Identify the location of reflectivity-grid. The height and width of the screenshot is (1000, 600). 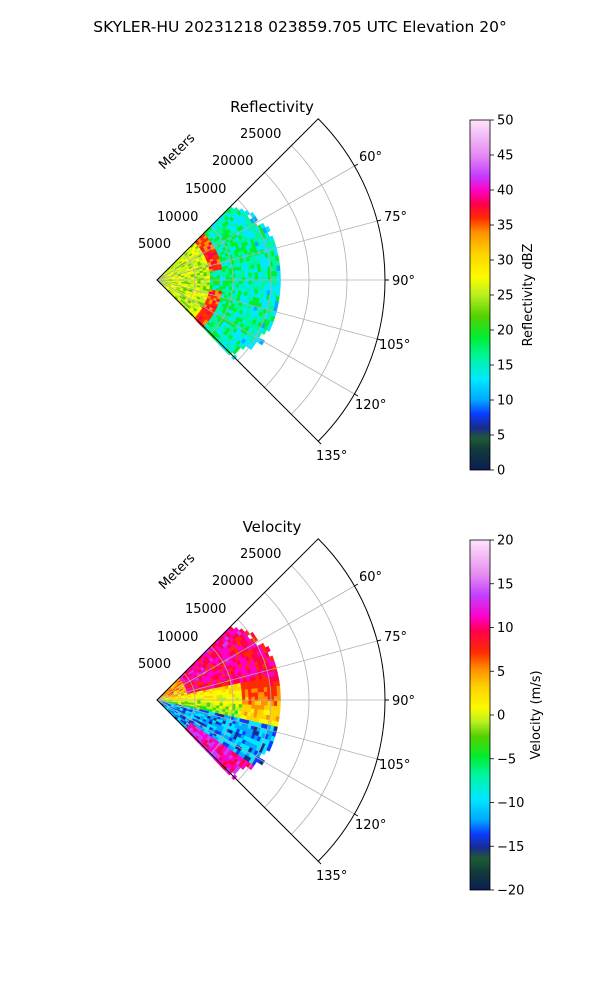
(272, 281).